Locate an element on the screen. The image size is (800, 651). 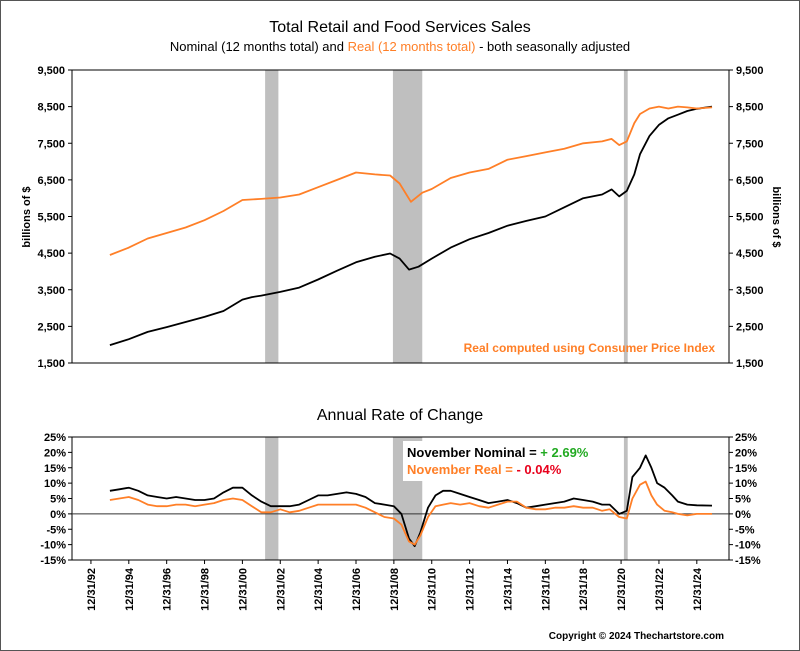
x-tick-label: 12/31/12 is located at coordinates (471, 589).